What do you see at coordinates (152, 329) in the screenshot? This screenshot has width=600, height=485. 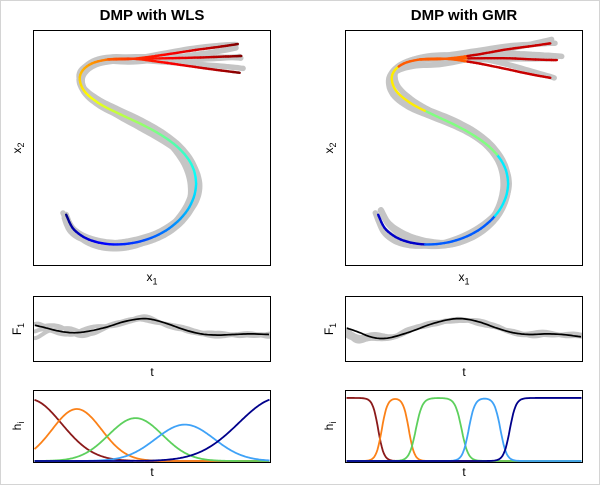 I see `wls-force-plot` at bounding box center [152, 329].